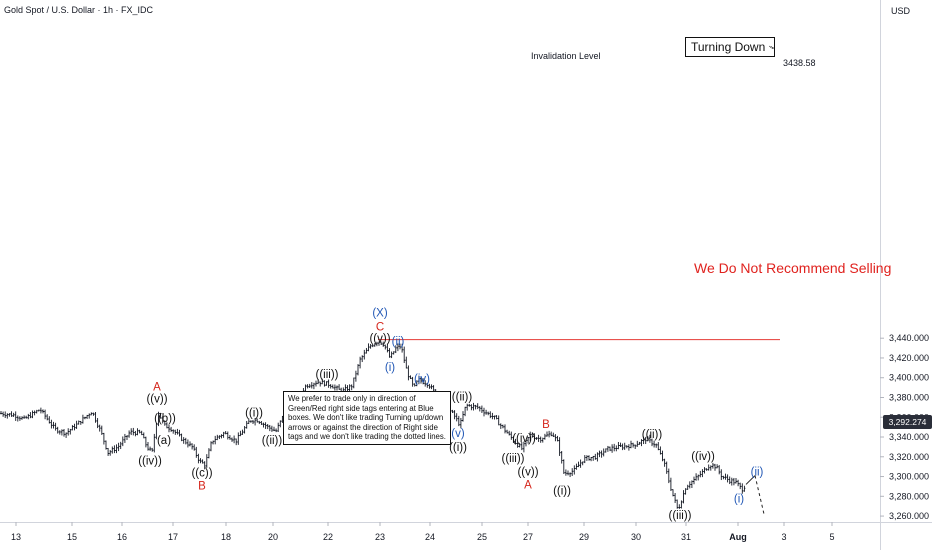  Describe the element at coordinates (165, 419) in the screenshot. I see `wave-label: ((b))` at that location.